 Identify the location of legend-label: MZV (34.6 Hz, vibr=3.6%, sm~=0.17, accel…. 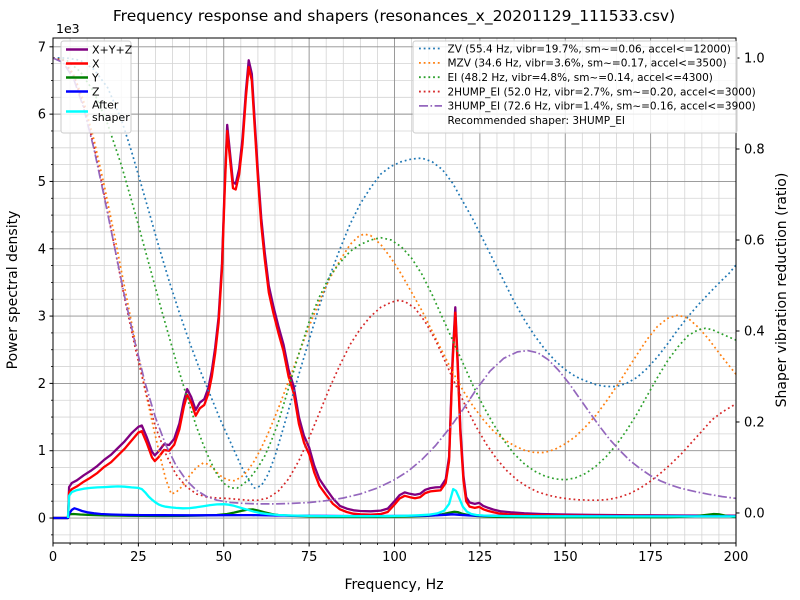
(587, 64).